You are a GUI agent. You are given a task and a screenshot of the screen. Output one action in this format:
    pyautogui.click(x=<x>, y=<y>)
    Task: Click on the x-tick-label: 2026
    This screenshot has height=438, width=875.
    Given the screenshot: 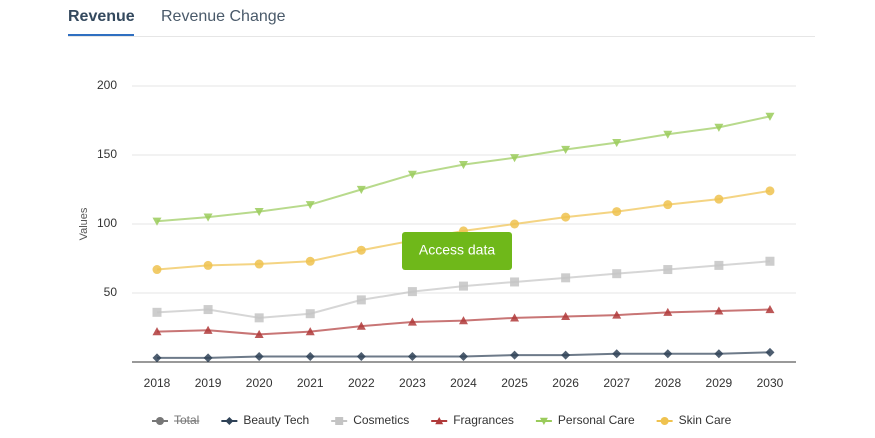 What is the action you would take?
    pyautogui.click(x=565, y=383)
    